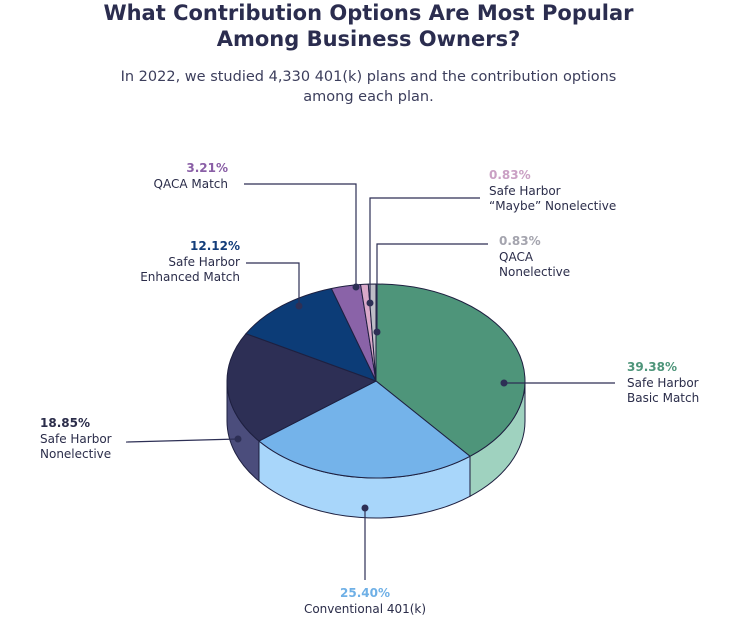 The width and height of the screenshot is (737, 619). I want to click on slice-name-0-line-0: Safe Harbor, so click(663, 383).